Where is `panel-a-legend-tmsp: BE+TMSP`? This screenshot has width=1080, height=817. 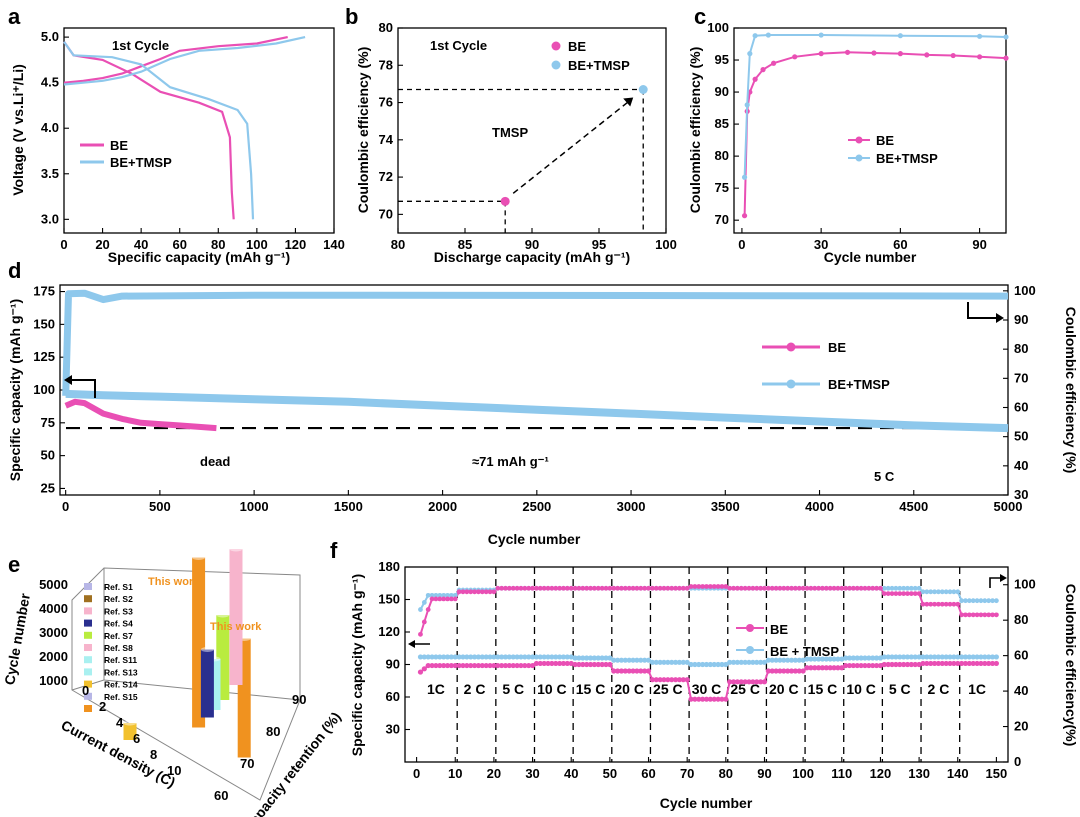
panel-a-legend-tmsp: BE+TMSP is located at coordinates (141, 162).